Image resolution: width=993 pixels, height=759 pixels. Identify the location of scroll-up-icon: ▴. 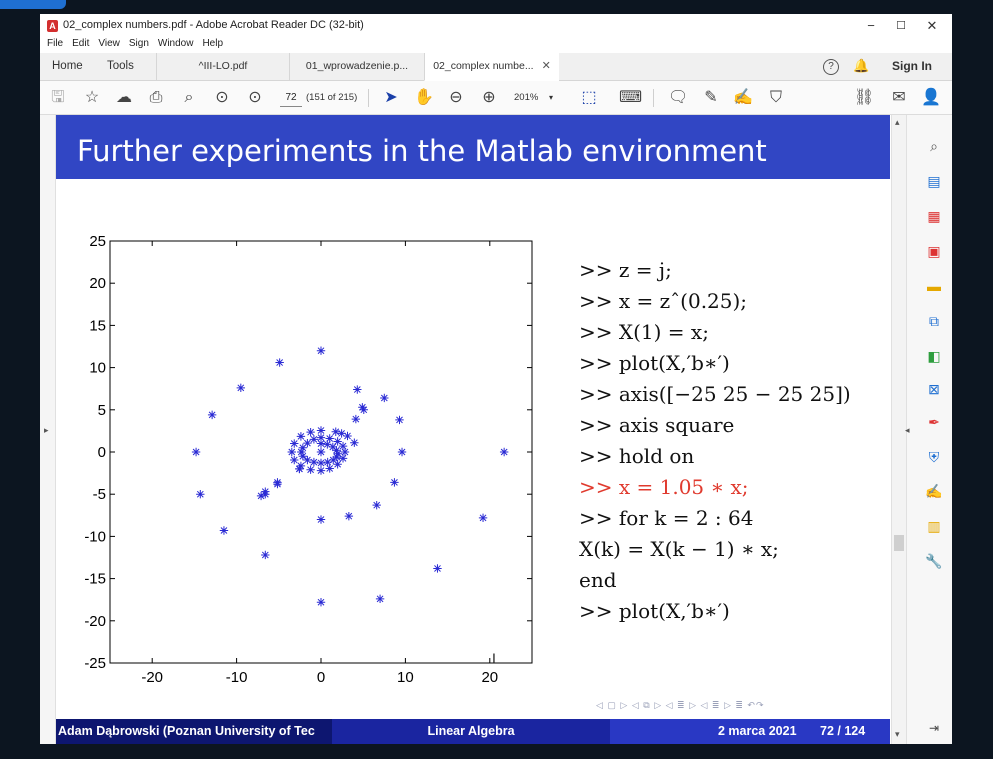
(897, 122).